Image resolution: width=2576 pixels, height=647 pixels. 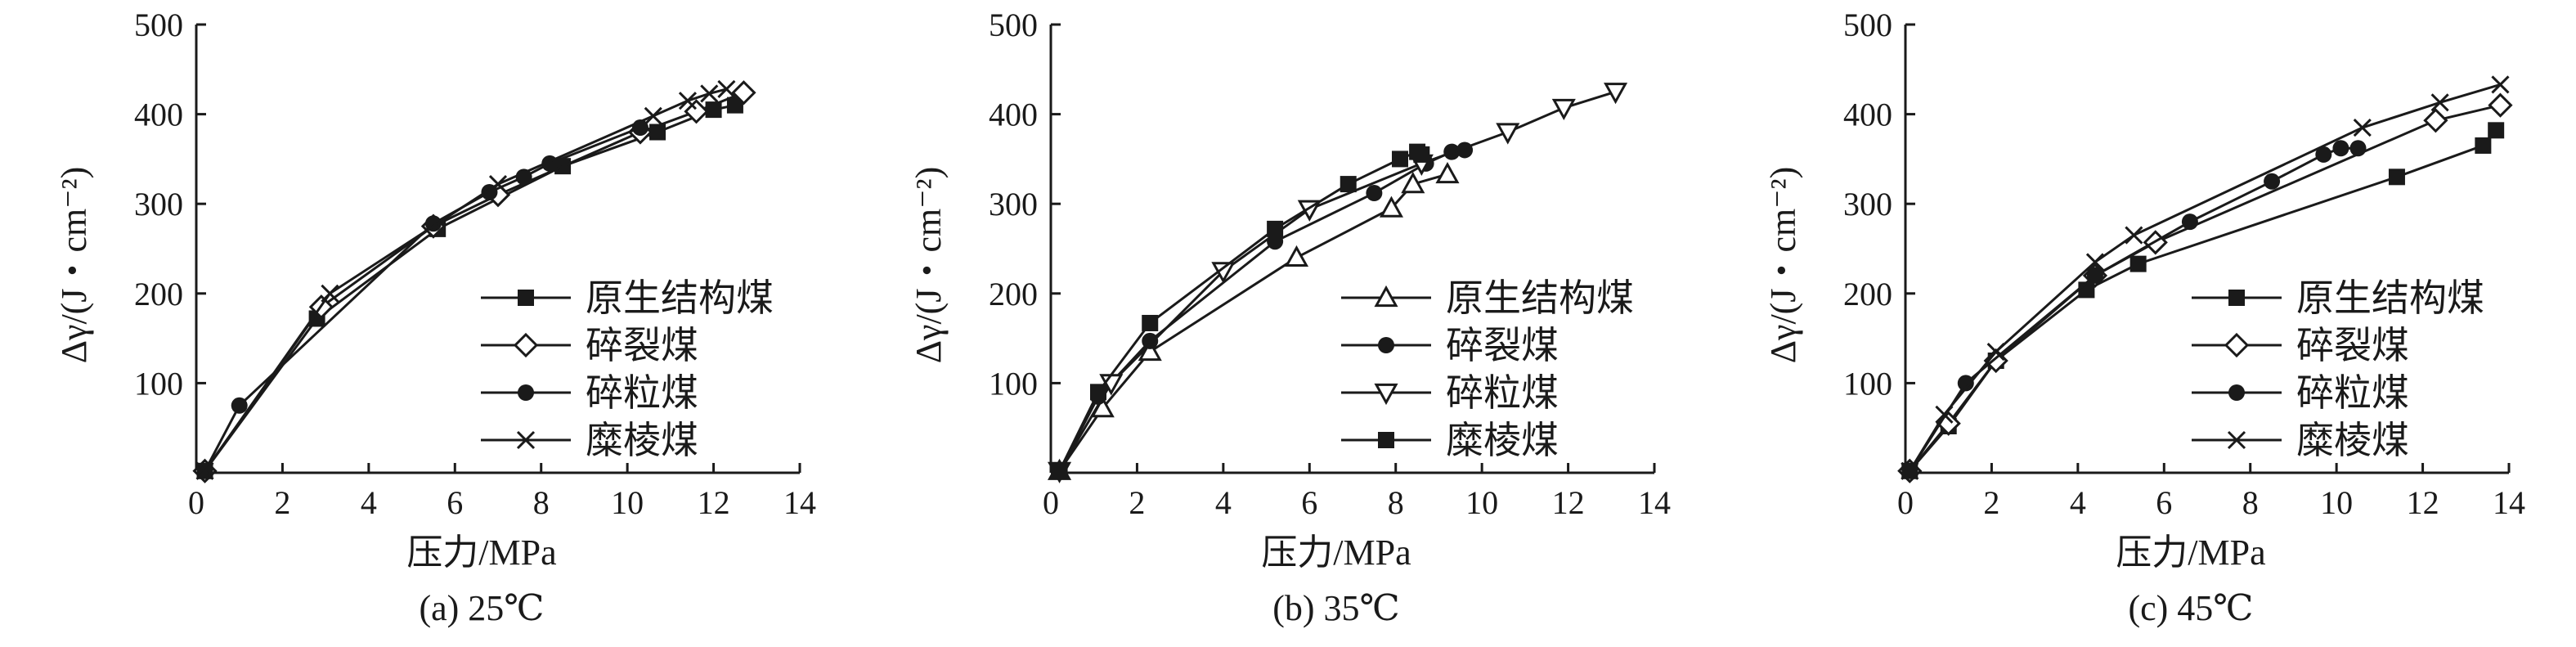 I want to click on x-tick-label: 14, so click(x=799, y=502).